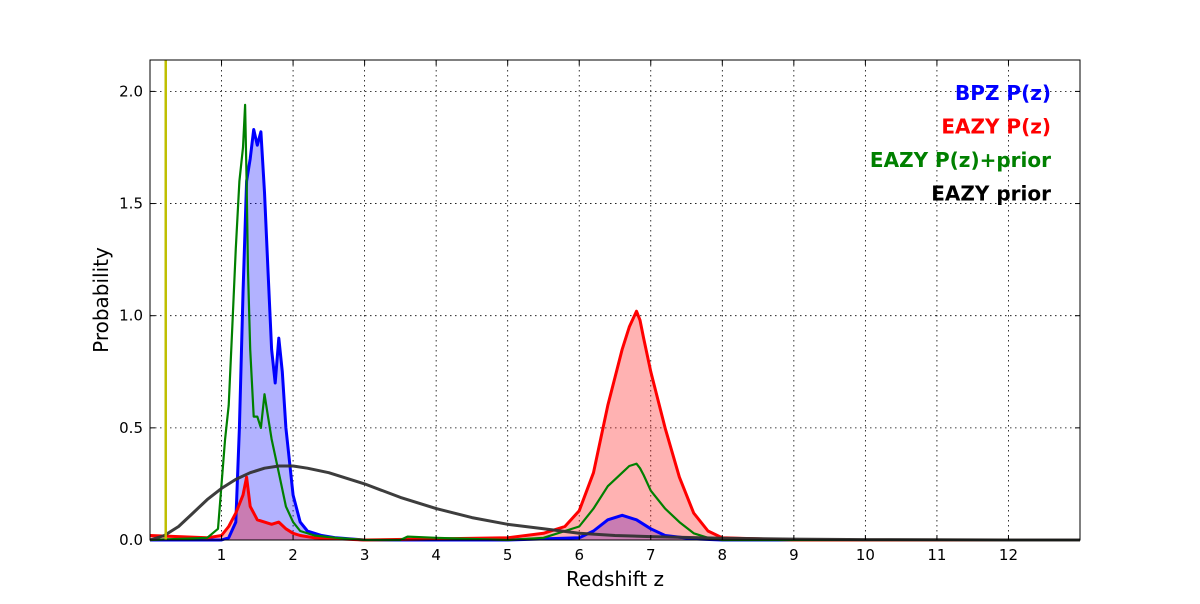 This screenshot has width=1200, height=604. I want to click on legend-entry-bpz-p-z: BPZ P(z), so click(1003, 93).